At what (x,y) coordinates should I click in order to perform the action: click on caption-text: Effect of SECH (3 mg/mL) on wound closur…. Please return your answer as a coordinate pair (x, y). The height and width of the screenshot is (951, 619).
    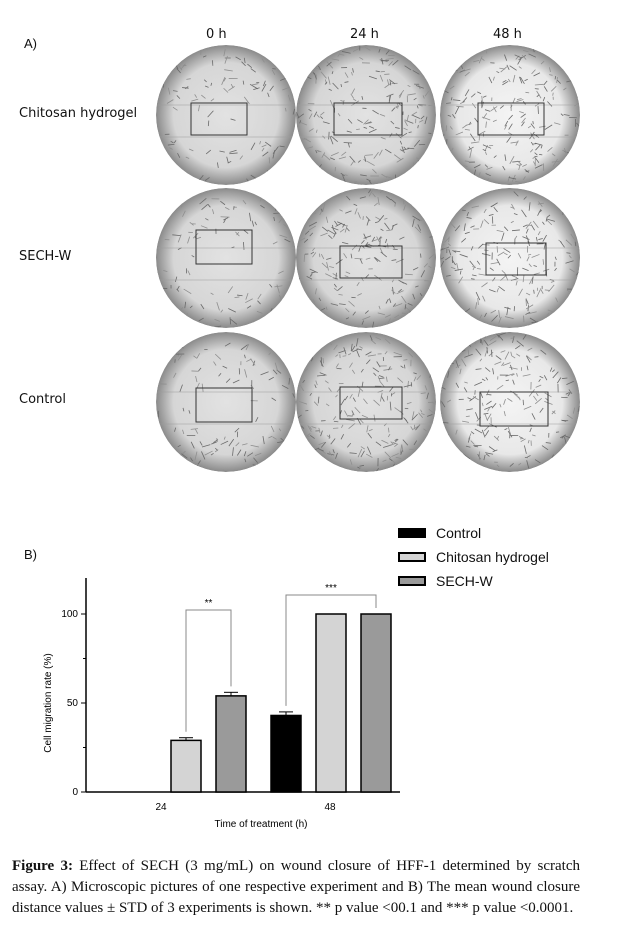
    Looking at the image, I should click on (296, 887).